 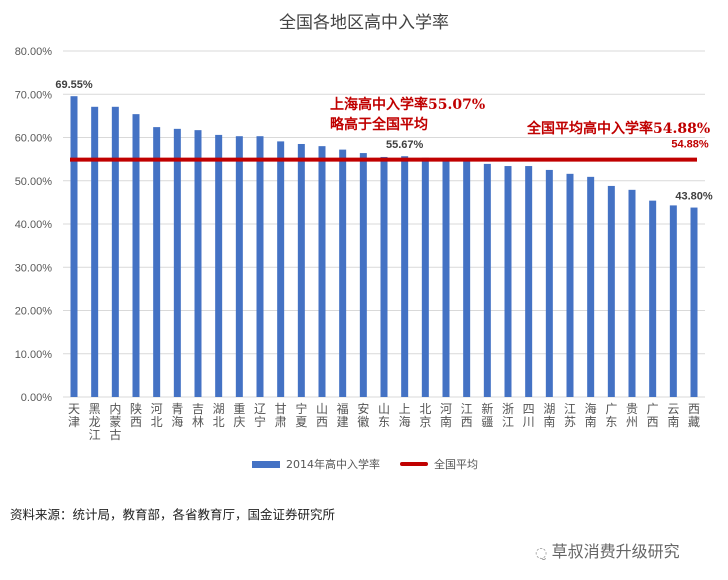 I want to click on x-tick-label: 广东, so click(x=611, y=415).